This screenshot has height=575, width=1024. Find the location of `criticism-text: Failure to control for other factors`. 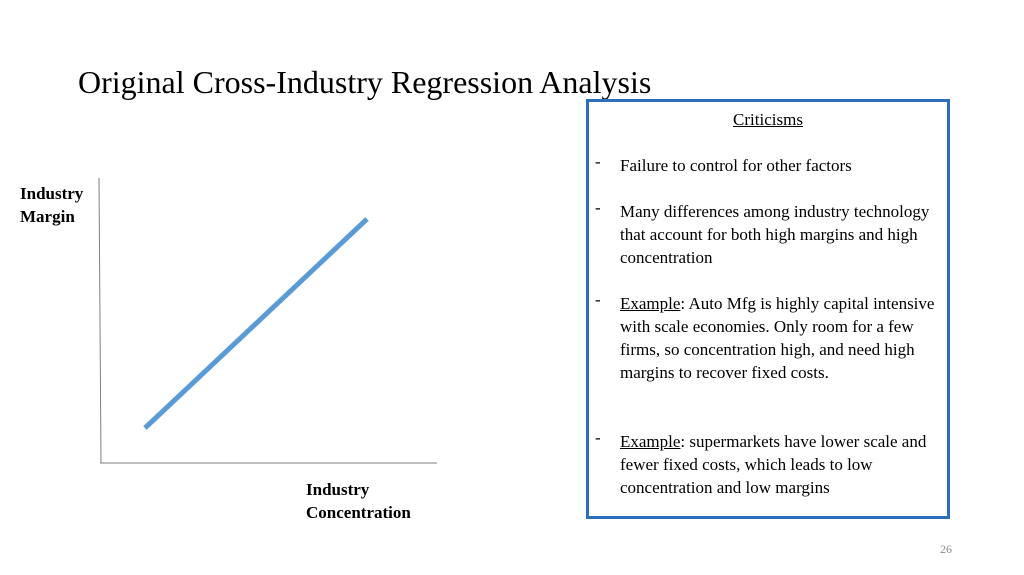

criticism-text: Failure to control for other factors is located at coordinates (736, 165).